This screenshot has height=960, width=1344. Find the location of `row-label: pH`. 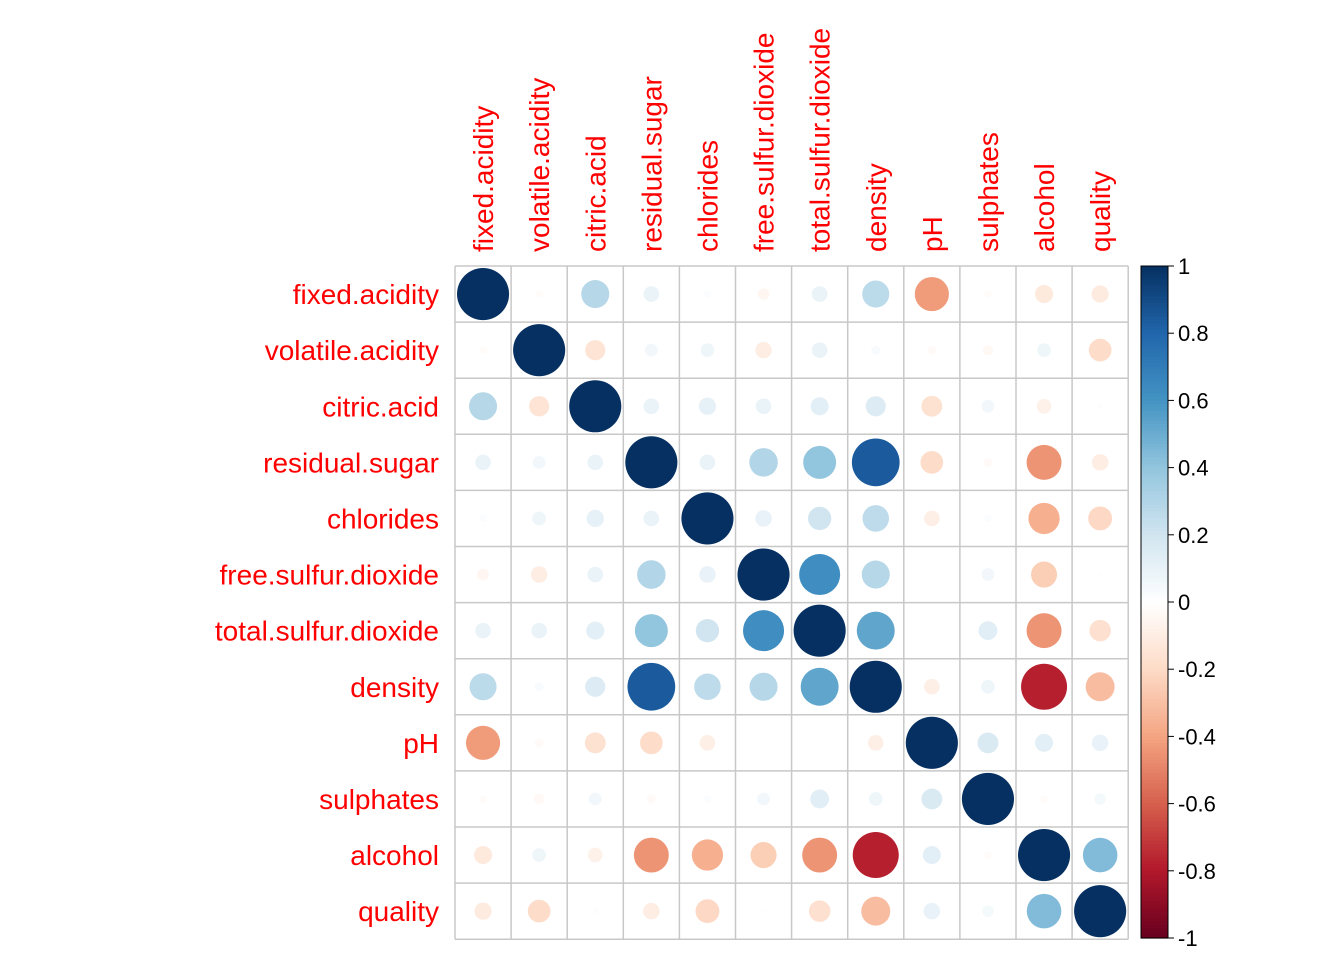

row-label: pH is located at coordinates (421, 743).